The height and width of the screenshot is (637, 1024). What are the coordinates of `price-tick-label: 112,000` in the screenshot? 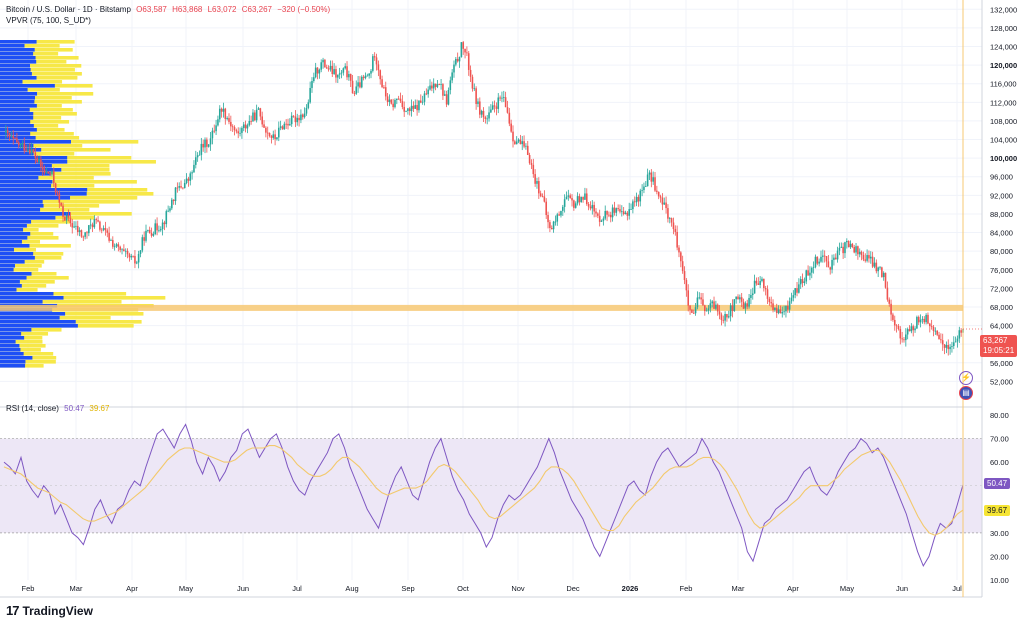 It's located at (1003, 102).